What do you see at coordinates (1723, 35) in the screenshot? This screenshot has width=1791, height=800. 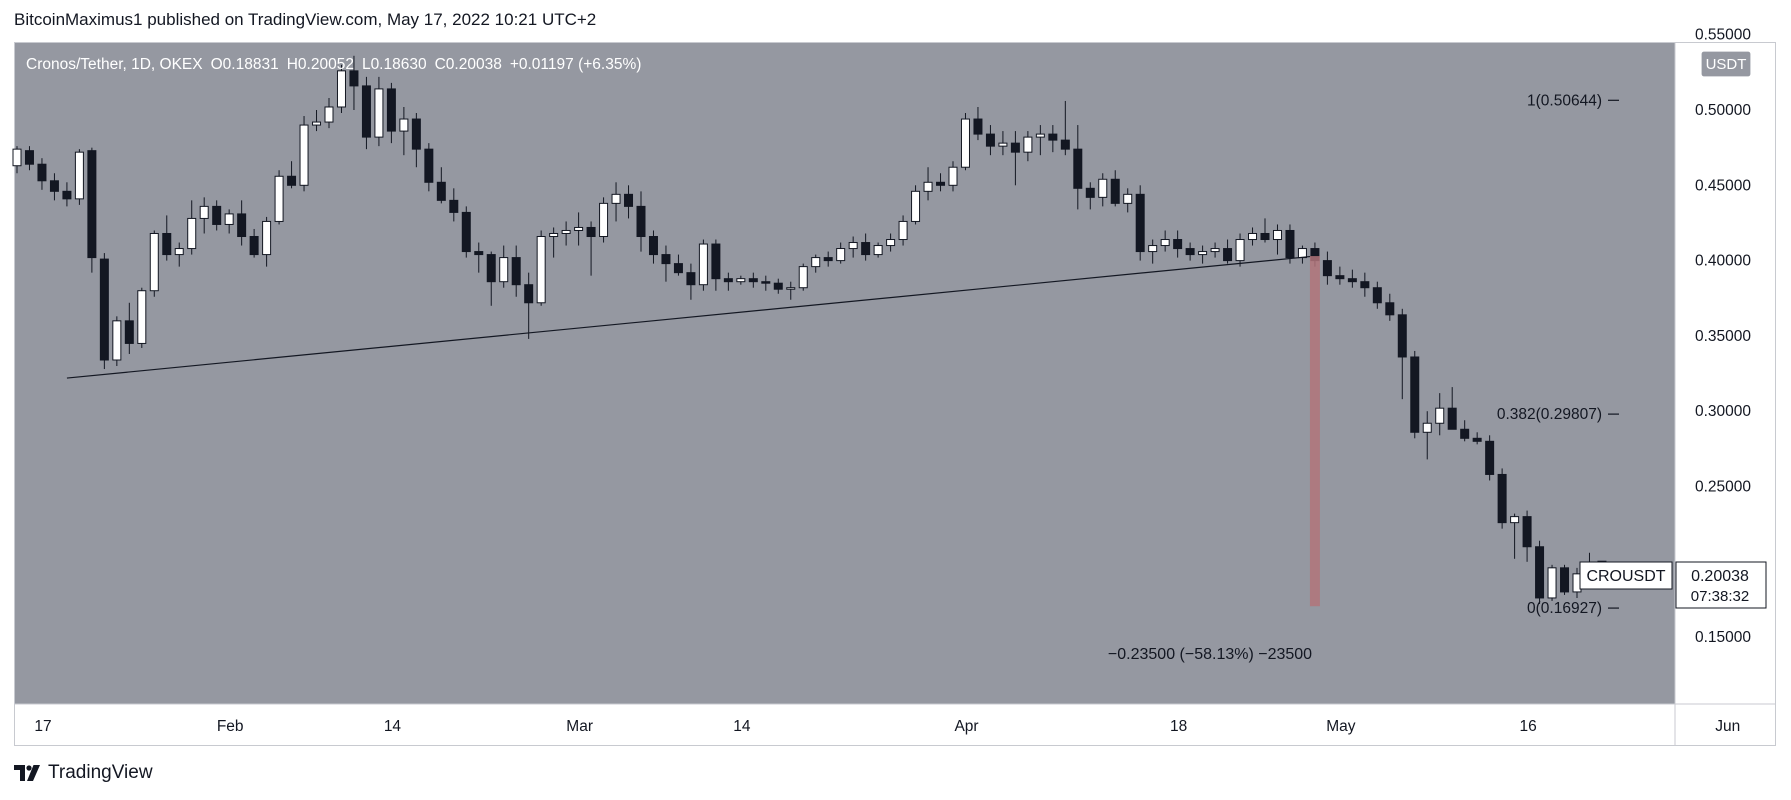 I see `price-axis-tick-label: 0.55000` at bounding box center [1723, 35].